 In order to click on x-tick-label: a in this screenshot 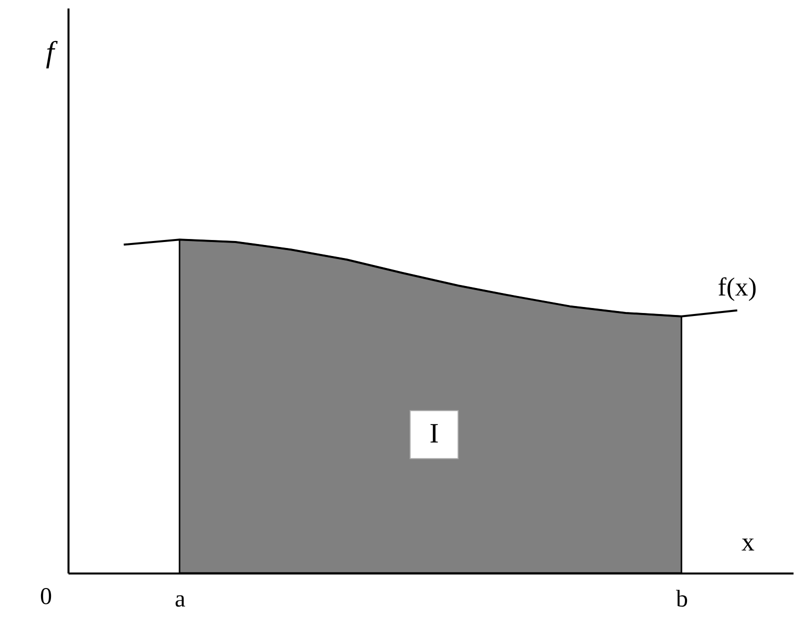, I will do `click(180, 599)`.